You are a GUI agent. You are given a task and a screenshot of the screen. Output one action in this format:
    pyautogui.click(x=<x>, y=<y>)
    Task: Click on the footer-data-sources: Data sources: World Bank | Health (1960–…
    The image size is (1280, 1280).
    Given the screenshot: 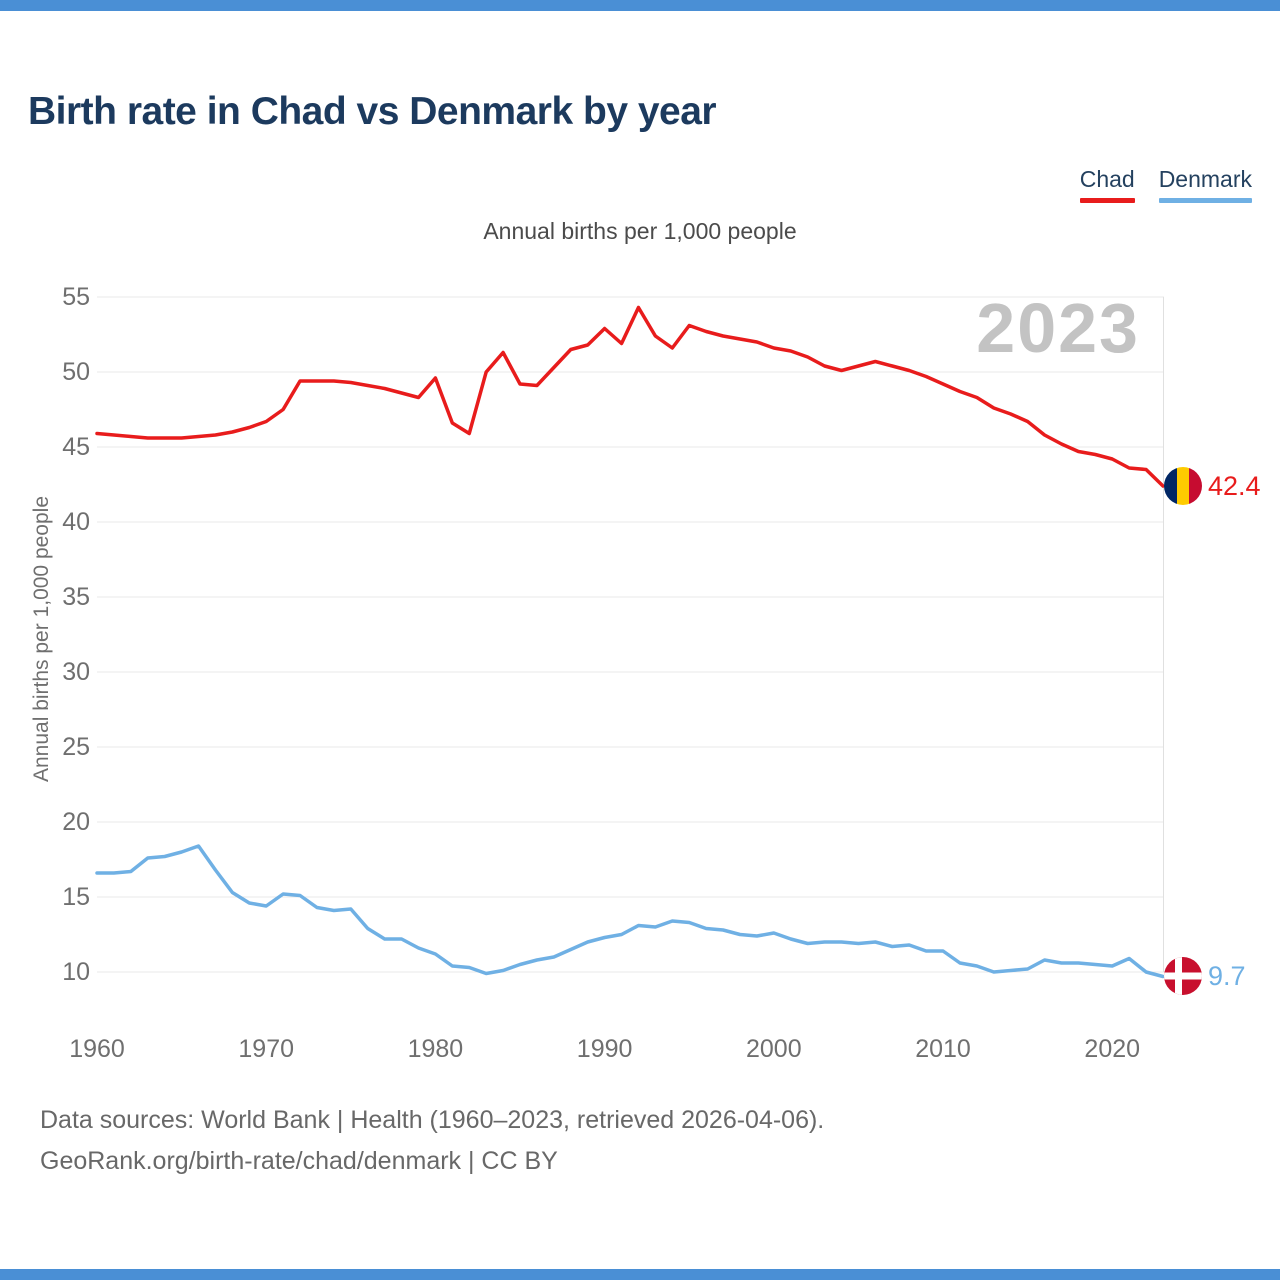 What is the action you would take?
    pyautogui.click(x=432, y=1120)
    